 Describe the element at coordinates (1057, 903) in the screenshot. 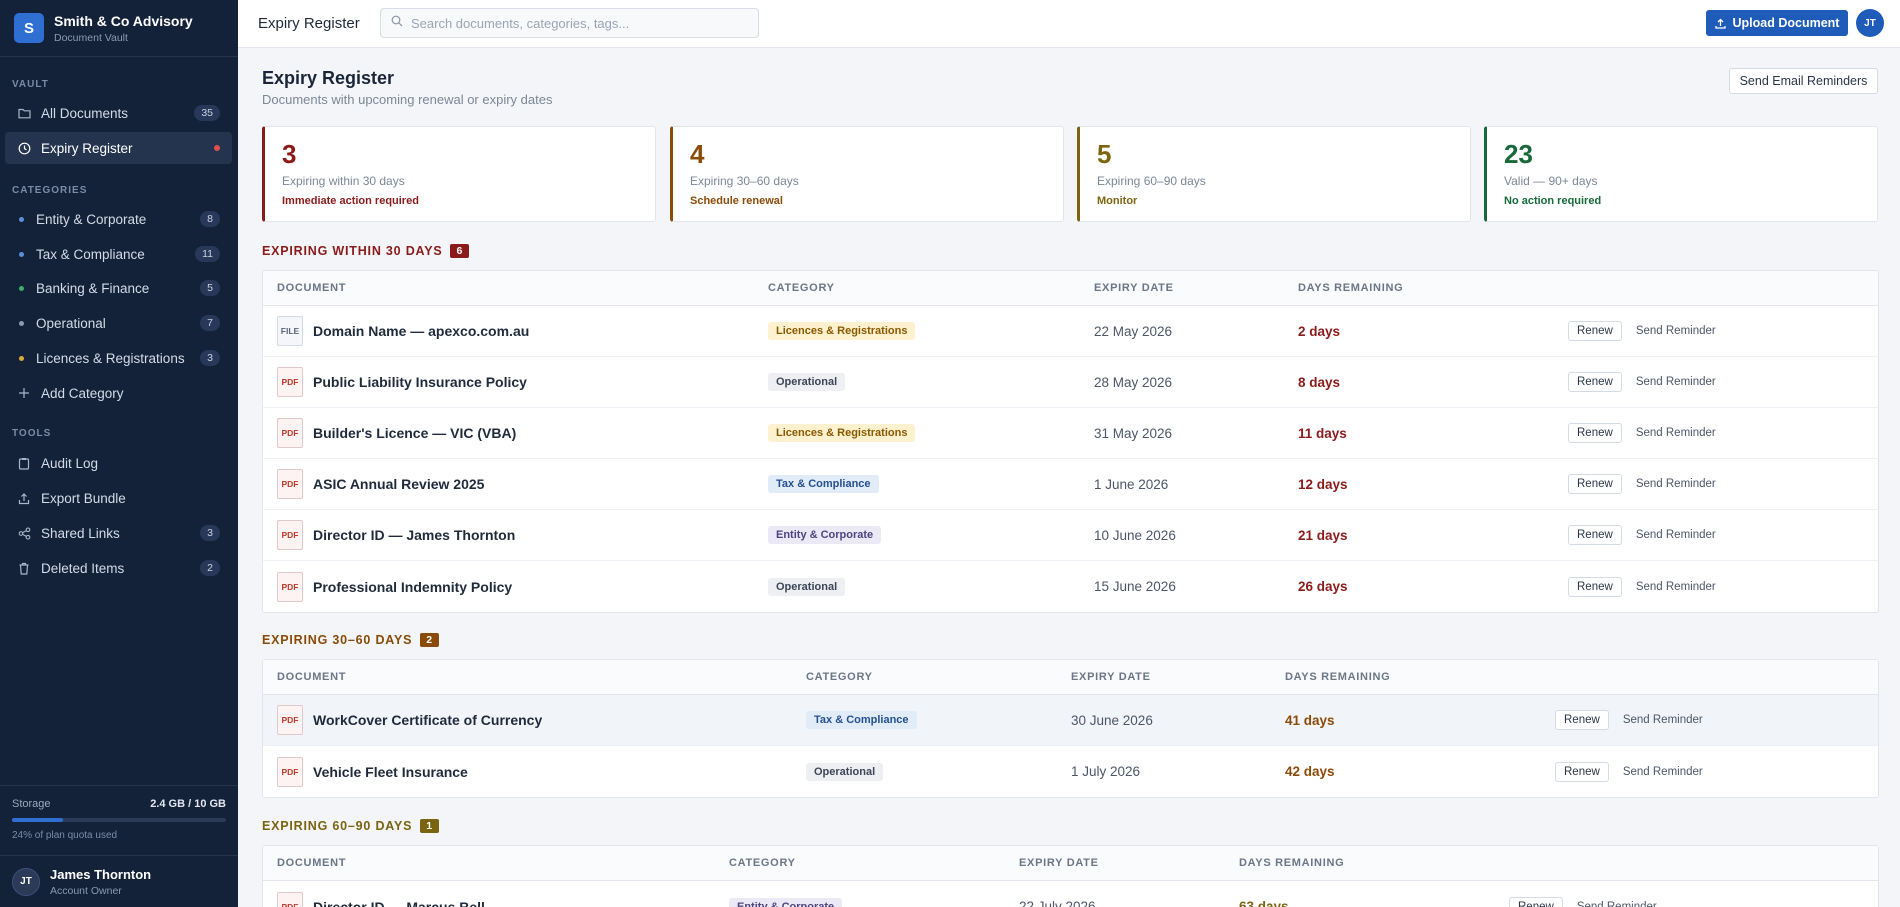

I see `expiry-date: 22 July 2026` at that location.